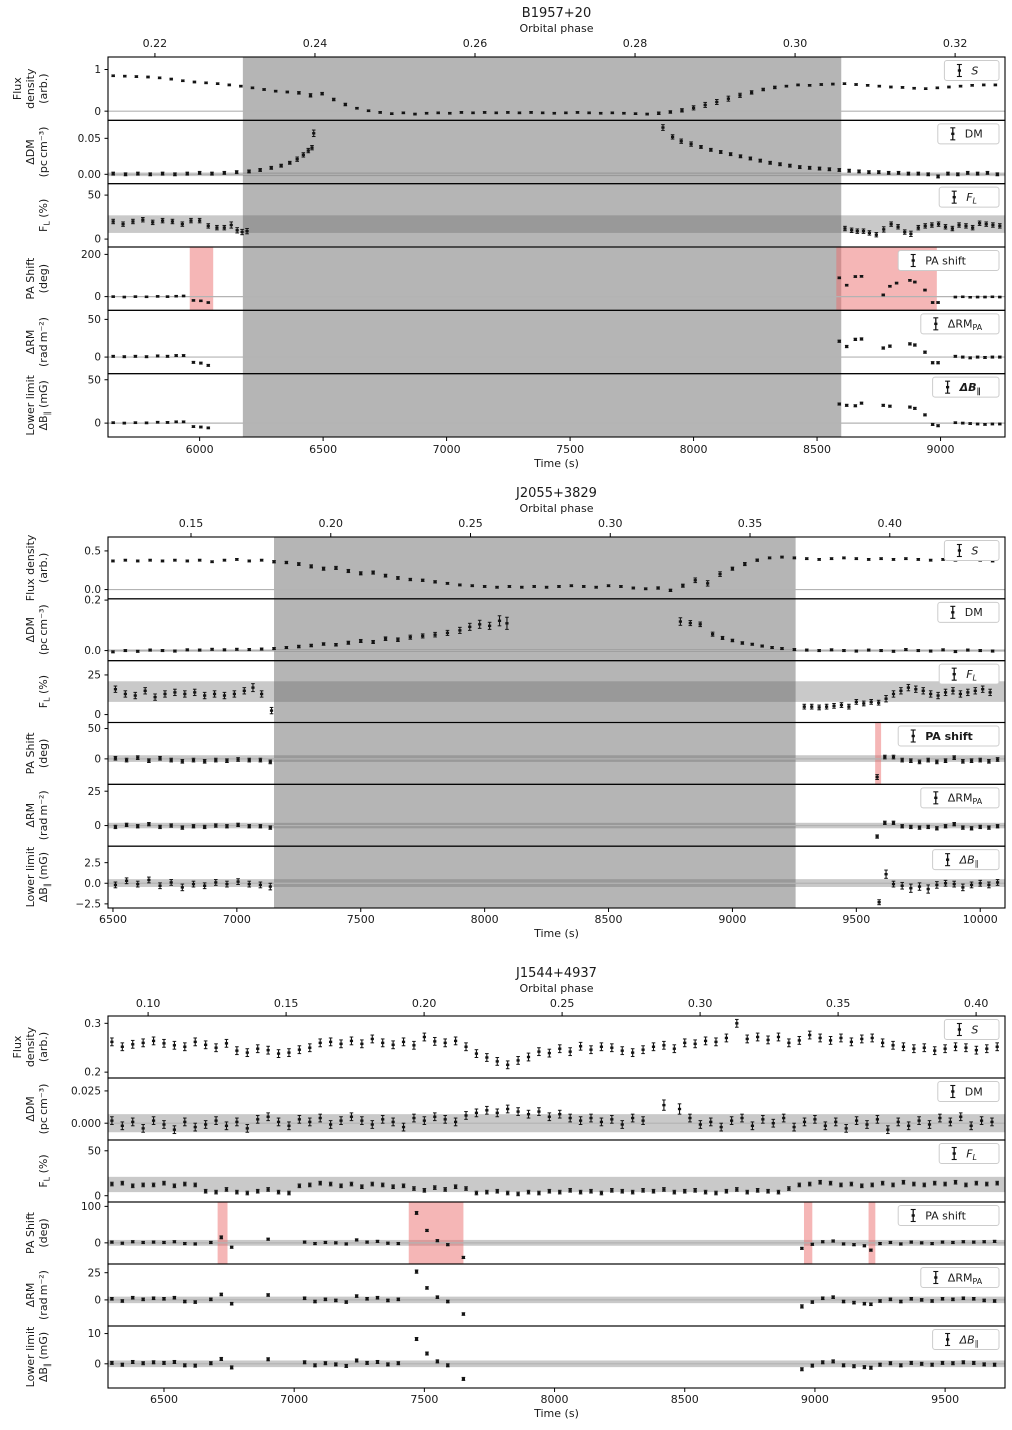  Describe the element at coordinates (969, 1340) in the screenshot. I see `legend-label: ΔB∥` at that location.